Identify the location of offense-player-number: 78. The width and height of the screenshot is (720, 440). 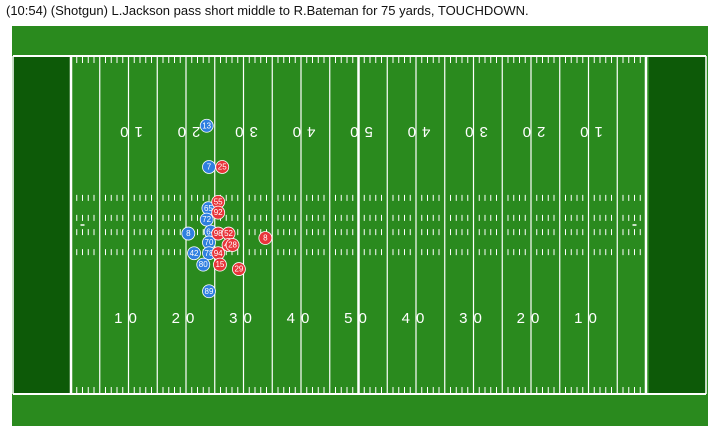
(209, 253).